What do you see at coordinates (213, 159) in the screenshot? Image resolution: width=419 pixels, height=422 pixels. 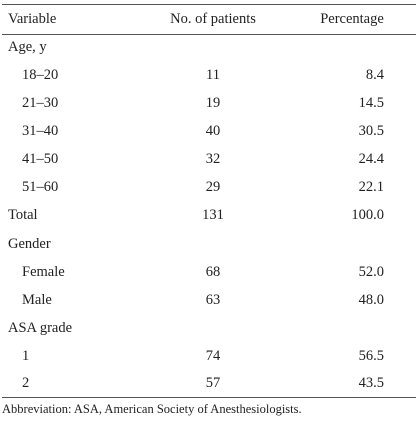 I see `row-patients: 32` at bounding box center [213, 159].